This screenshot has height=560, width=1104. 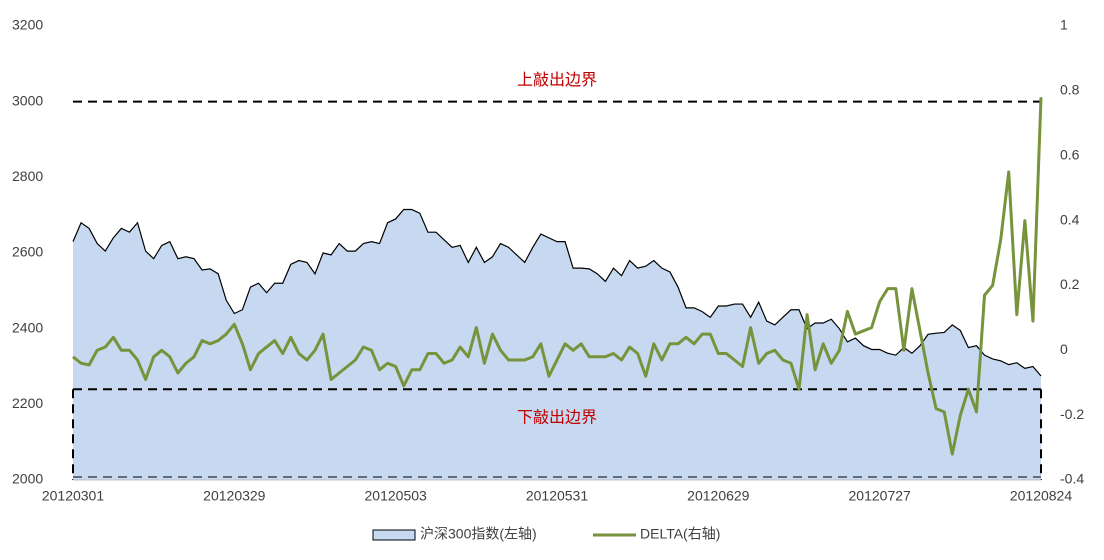 I want to click on barrier-label: 下敲出边界, so click(x=557, y=417).